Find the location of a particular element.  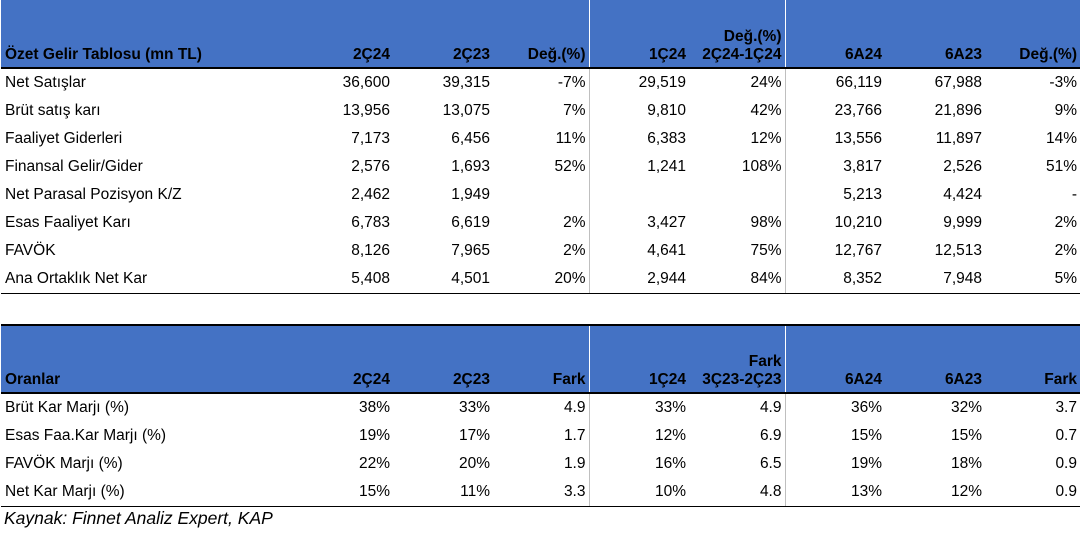

income-cell-chg-h: 14% is located at coordinates (1061, 138).